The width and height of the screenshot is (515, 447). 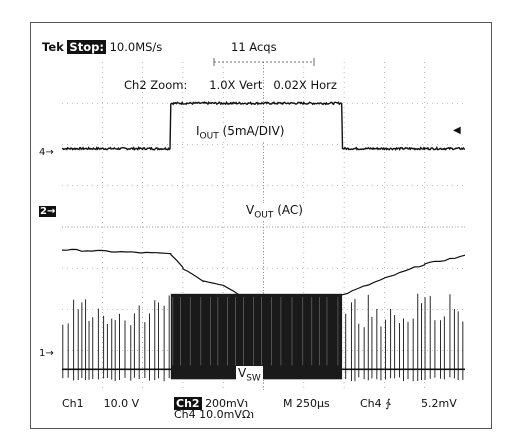 What do you see at coordinates (46, 353) in the screenshot?
I see `ch1-marker: 1→` at bounding box center [46, 353].